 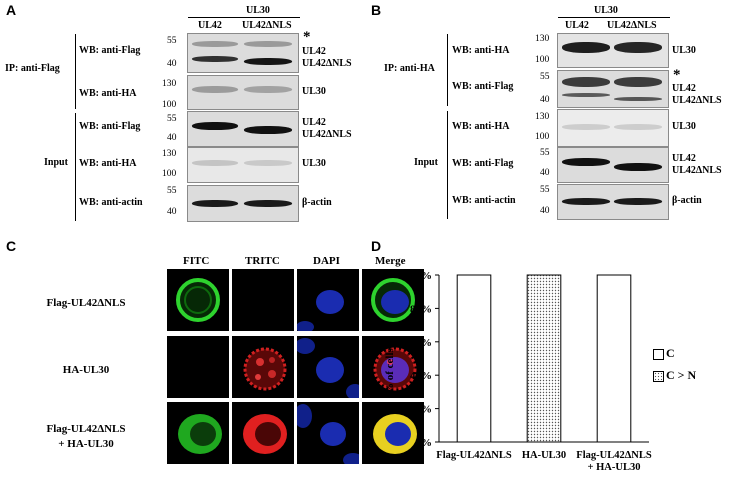 What do you see at coordinates (632, 25) in the screenshot?
I see `b-col-ul42dnls: UL42ΔNLS` at bounding box center [632, 25].